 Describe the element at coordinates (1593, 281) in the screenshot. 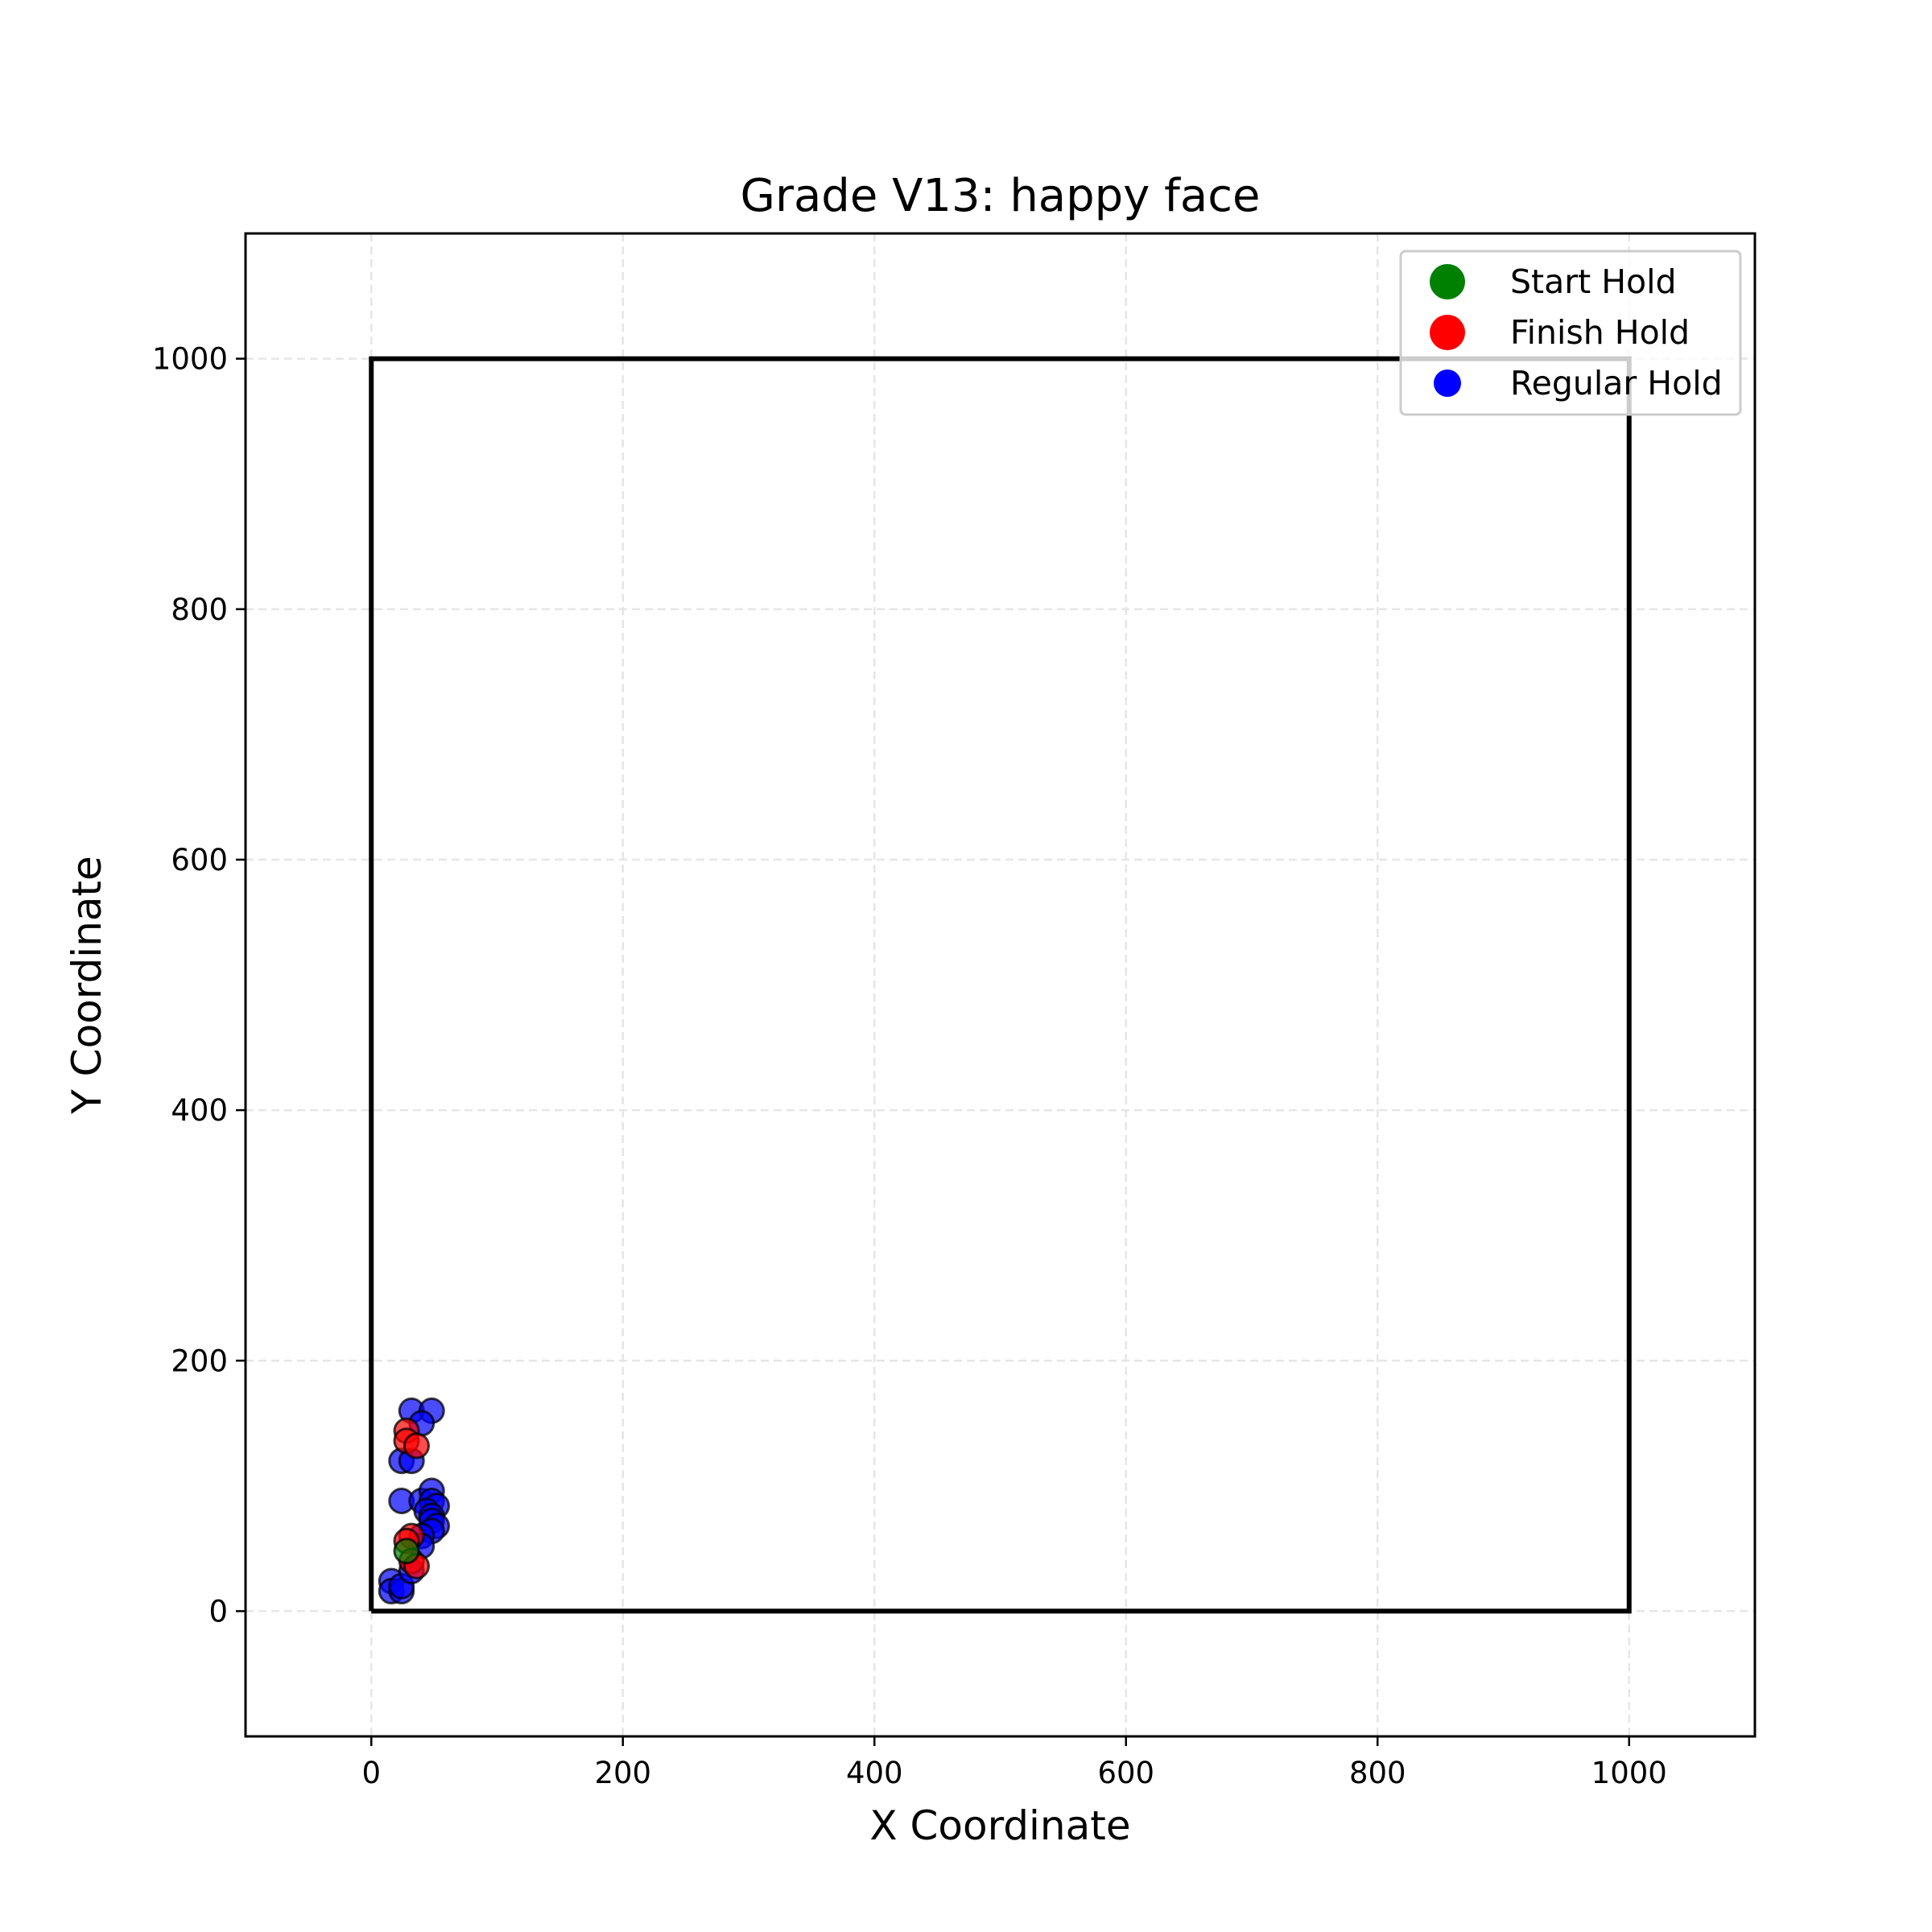

I see `legend-label-start-hold: Start Hold` at that location.